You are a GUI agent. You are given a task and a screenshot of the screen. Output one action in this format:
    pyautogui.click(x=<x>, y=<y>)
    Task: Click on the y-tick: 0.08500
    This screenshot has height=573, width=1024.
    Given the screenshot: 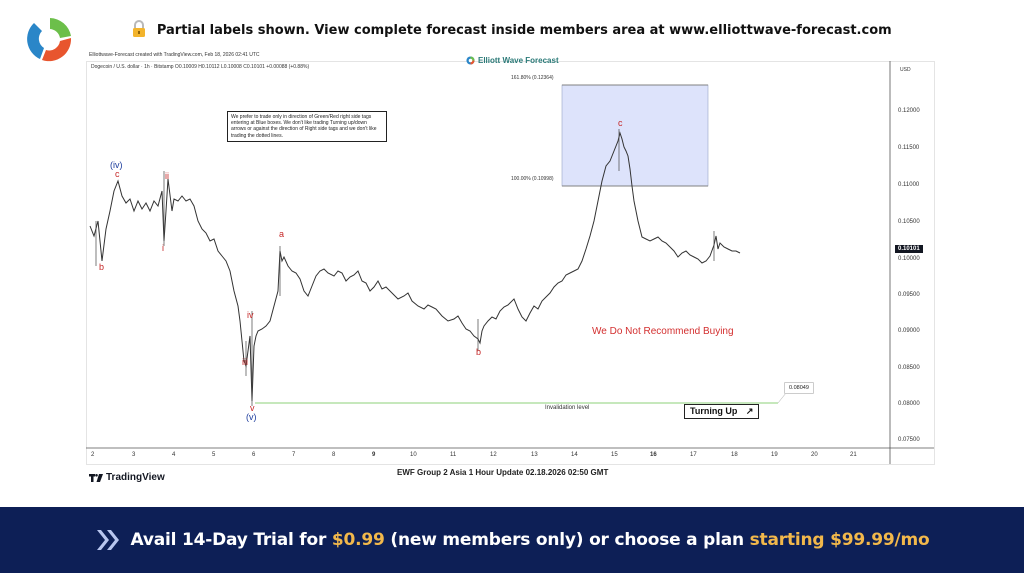 What is the action you would take?
    pyautogui.click(x=909, y=368)
    